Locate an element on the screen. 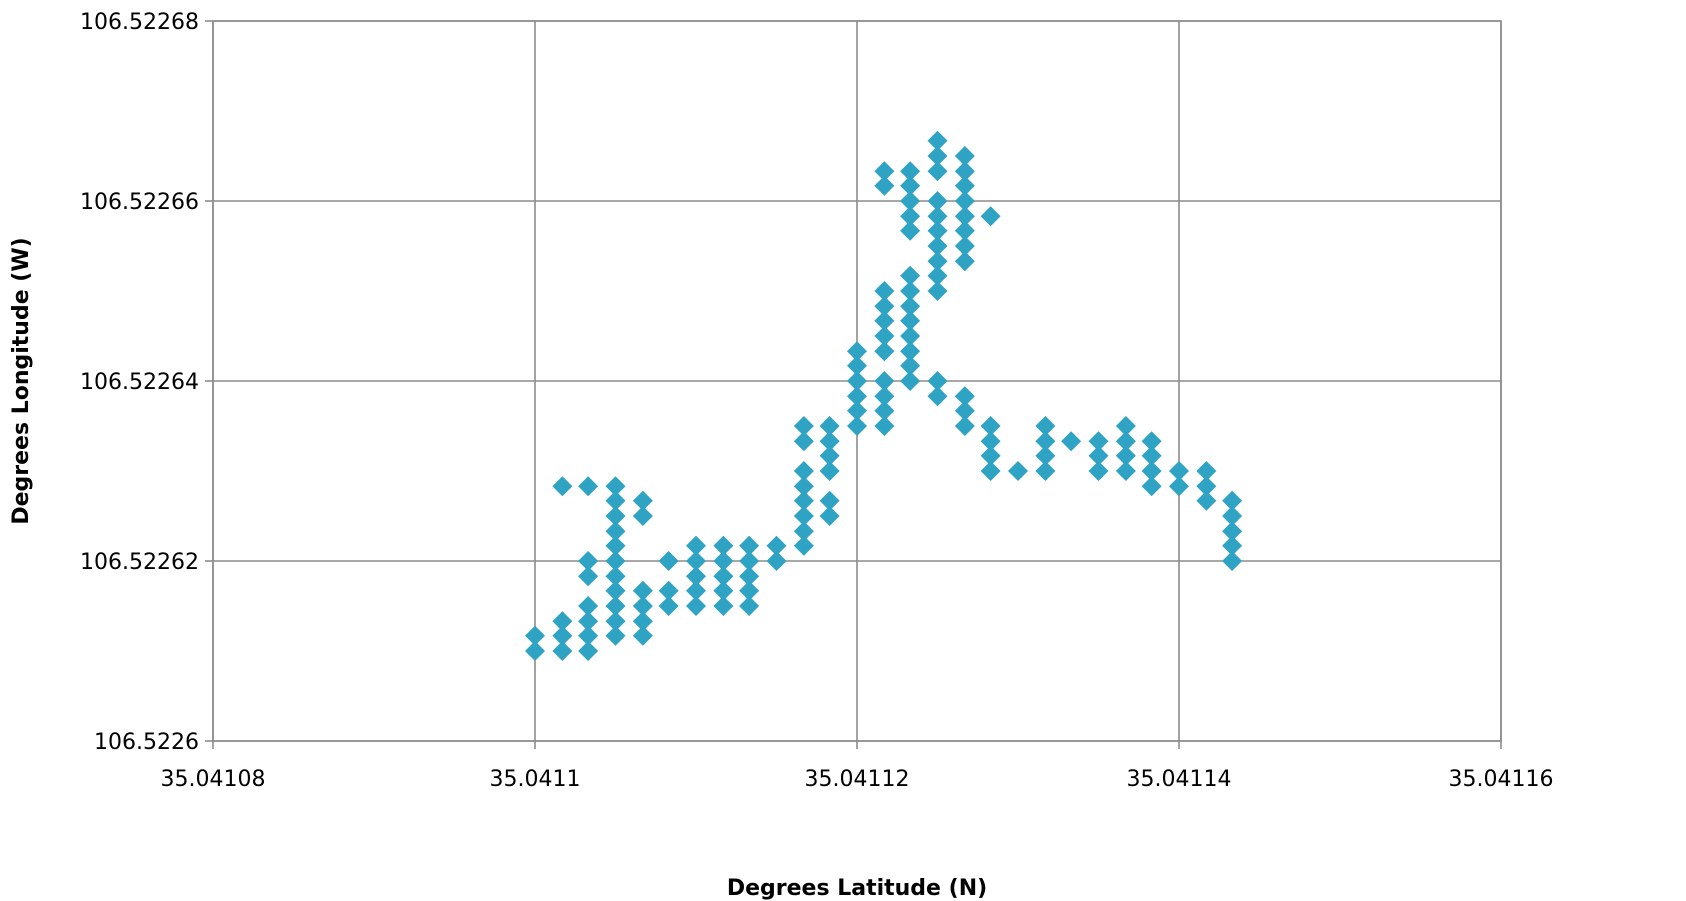 Image resolution: width=1686 pixels, height=901 pixels. y-tick-label: 106.5226 is located at coordinates (146, 742).